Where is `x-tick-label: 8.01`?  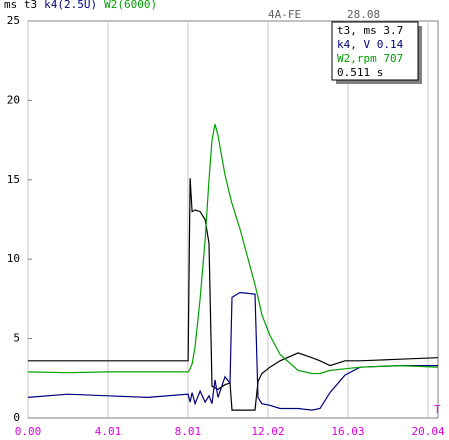 x-tick-label: 8.01 is located at coordinates (188, 431).